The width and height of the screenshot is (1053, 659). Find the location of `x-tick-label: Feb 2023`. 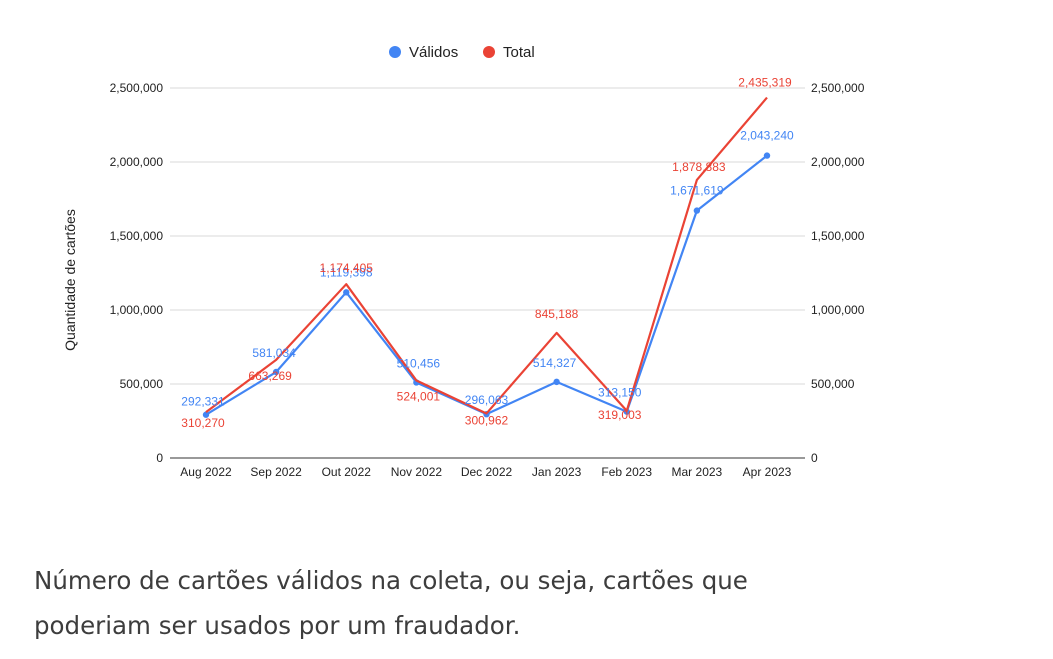

x-tick-label: Feb 2023 is located at coordinates (626, 472).